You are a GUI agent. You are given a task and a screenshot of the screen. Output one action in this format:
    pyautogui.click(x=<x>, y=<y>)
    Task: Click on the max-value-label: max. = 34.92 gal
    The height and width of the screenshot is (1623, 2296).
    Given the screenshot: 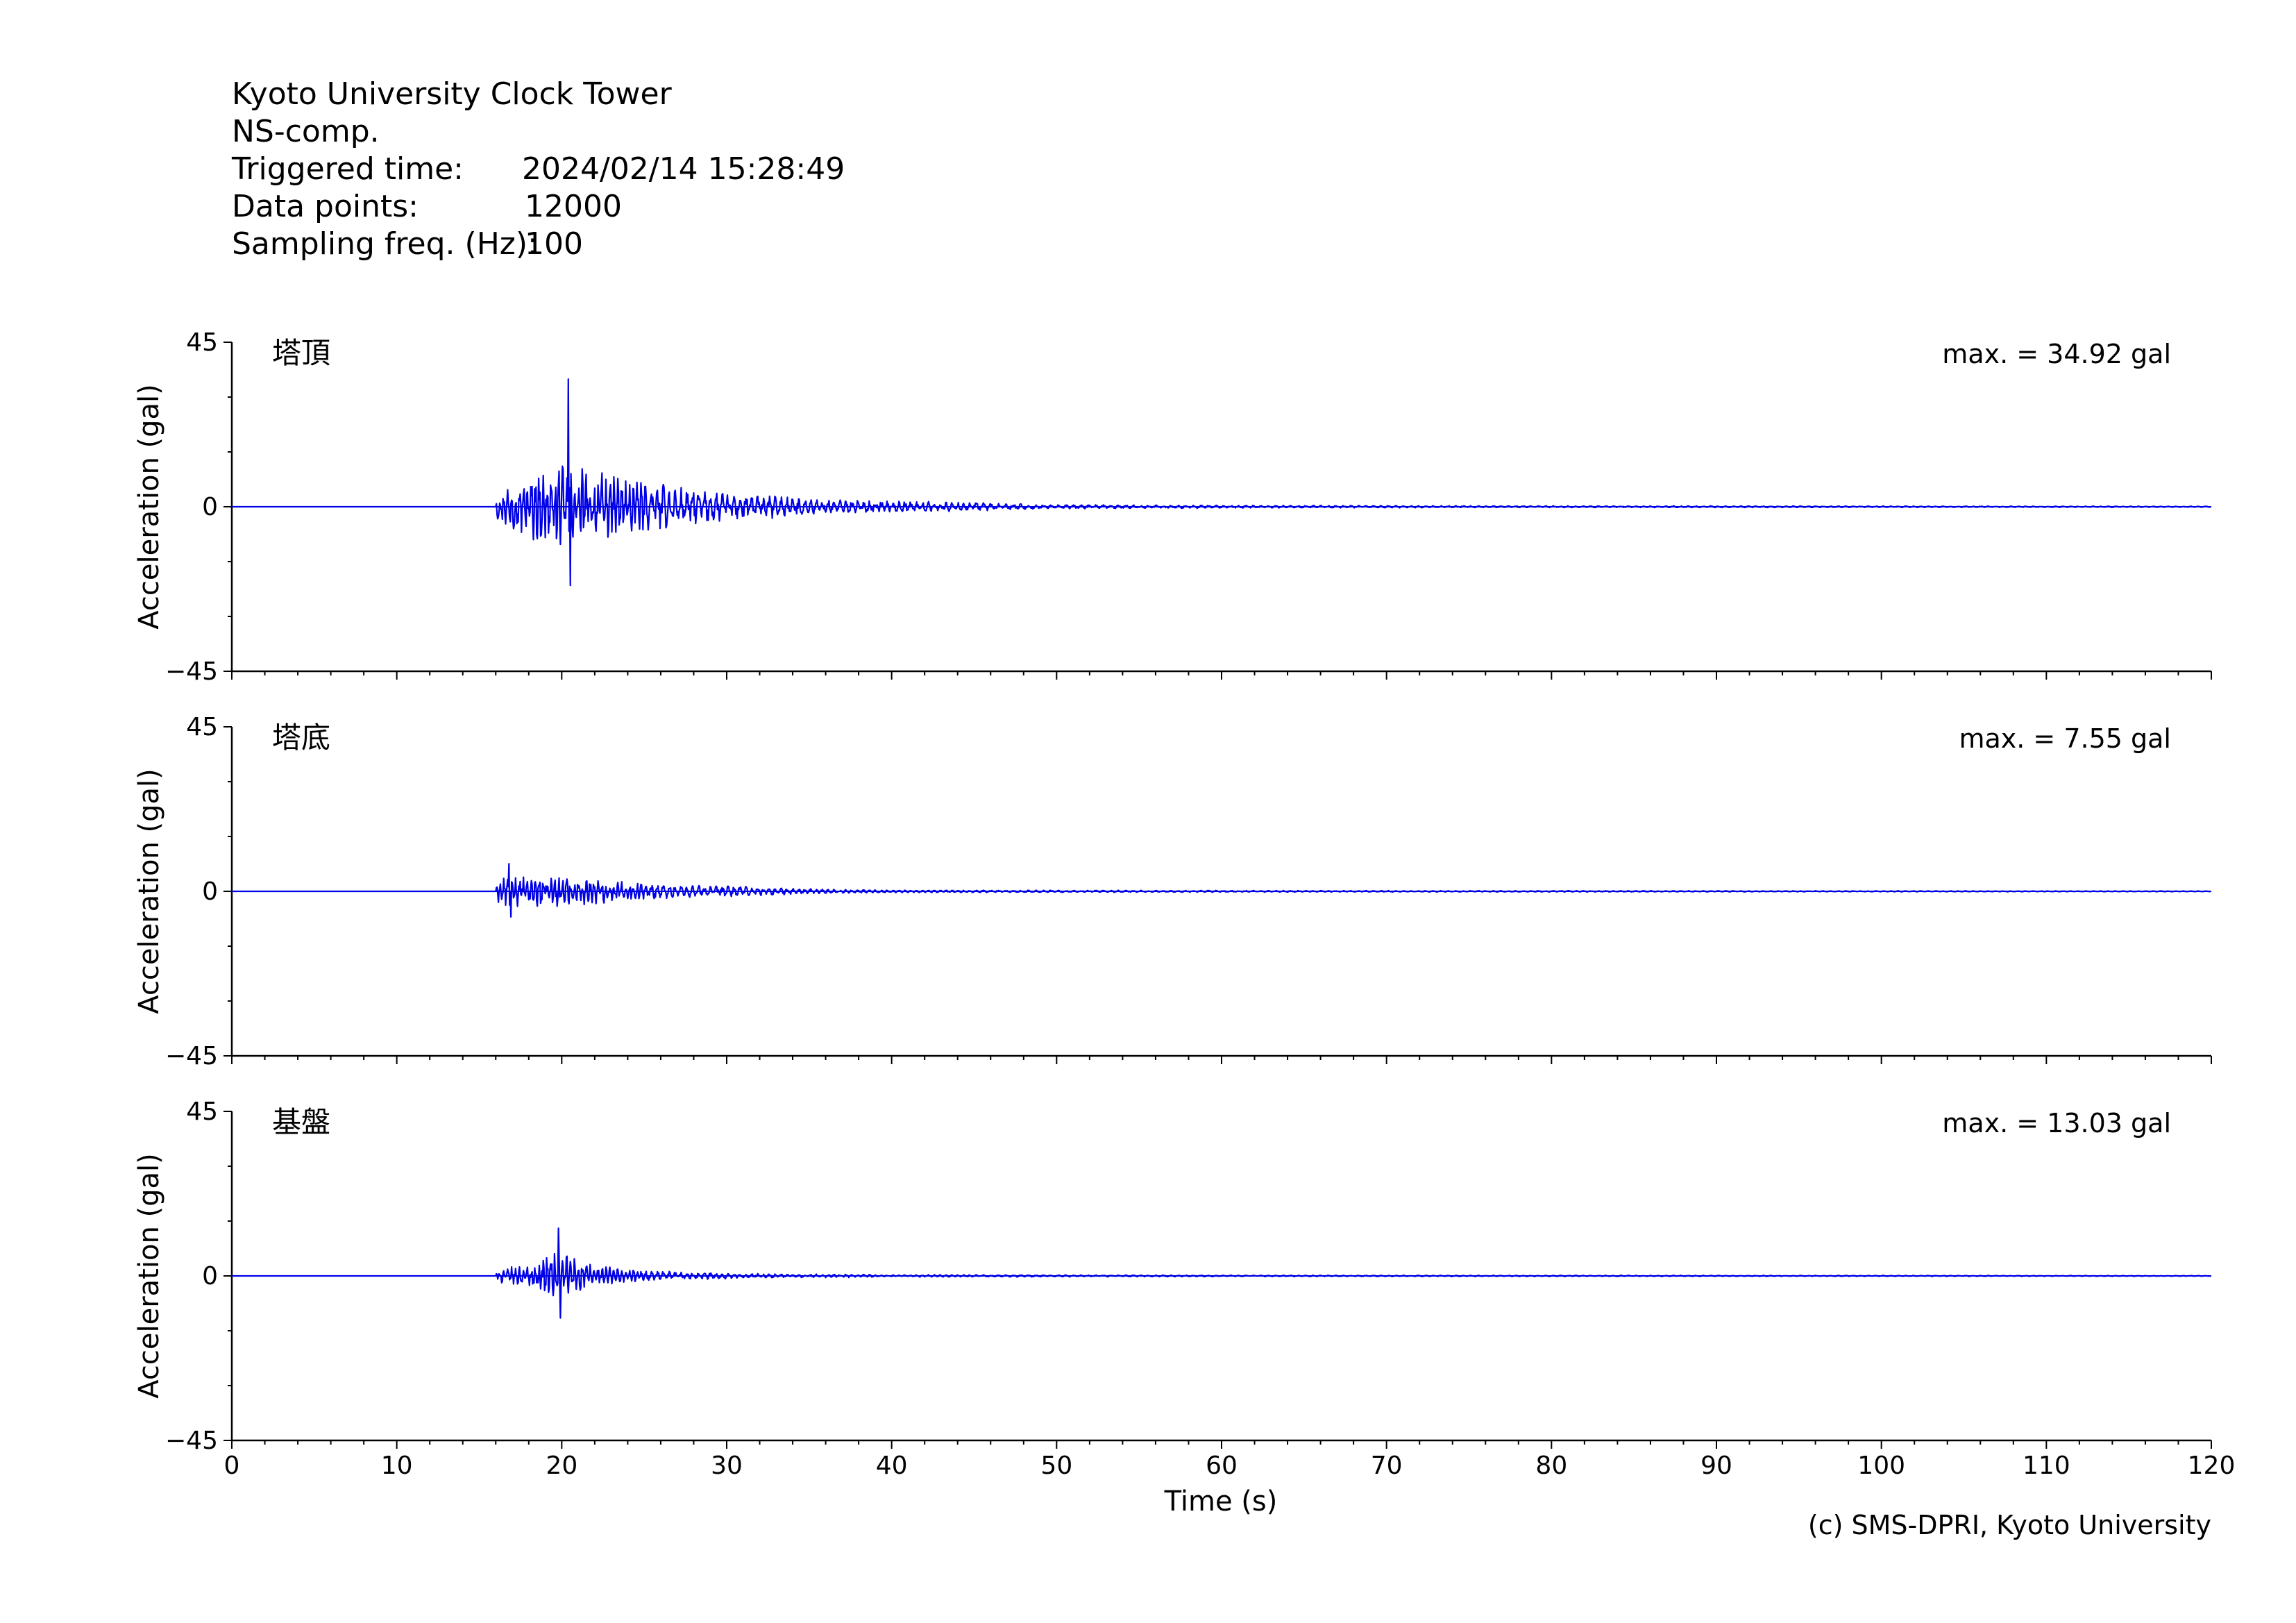 What is the action you would take?
    pyautogui.click(x=2056, y=354)
    